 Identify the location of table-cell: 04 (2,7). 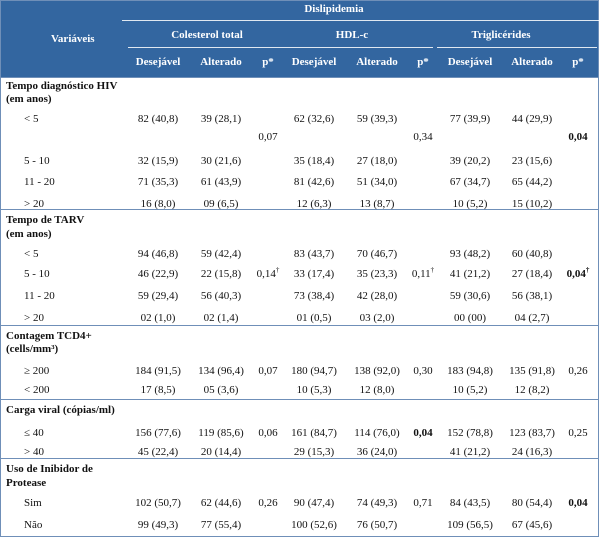
(532, 318).